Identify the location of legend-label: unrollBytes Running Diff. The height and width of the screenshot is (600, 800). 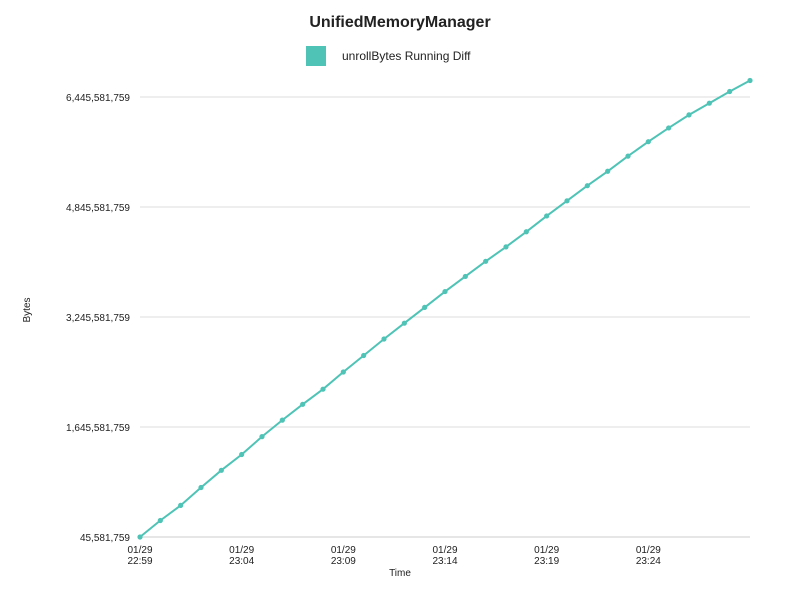
(406, 56).